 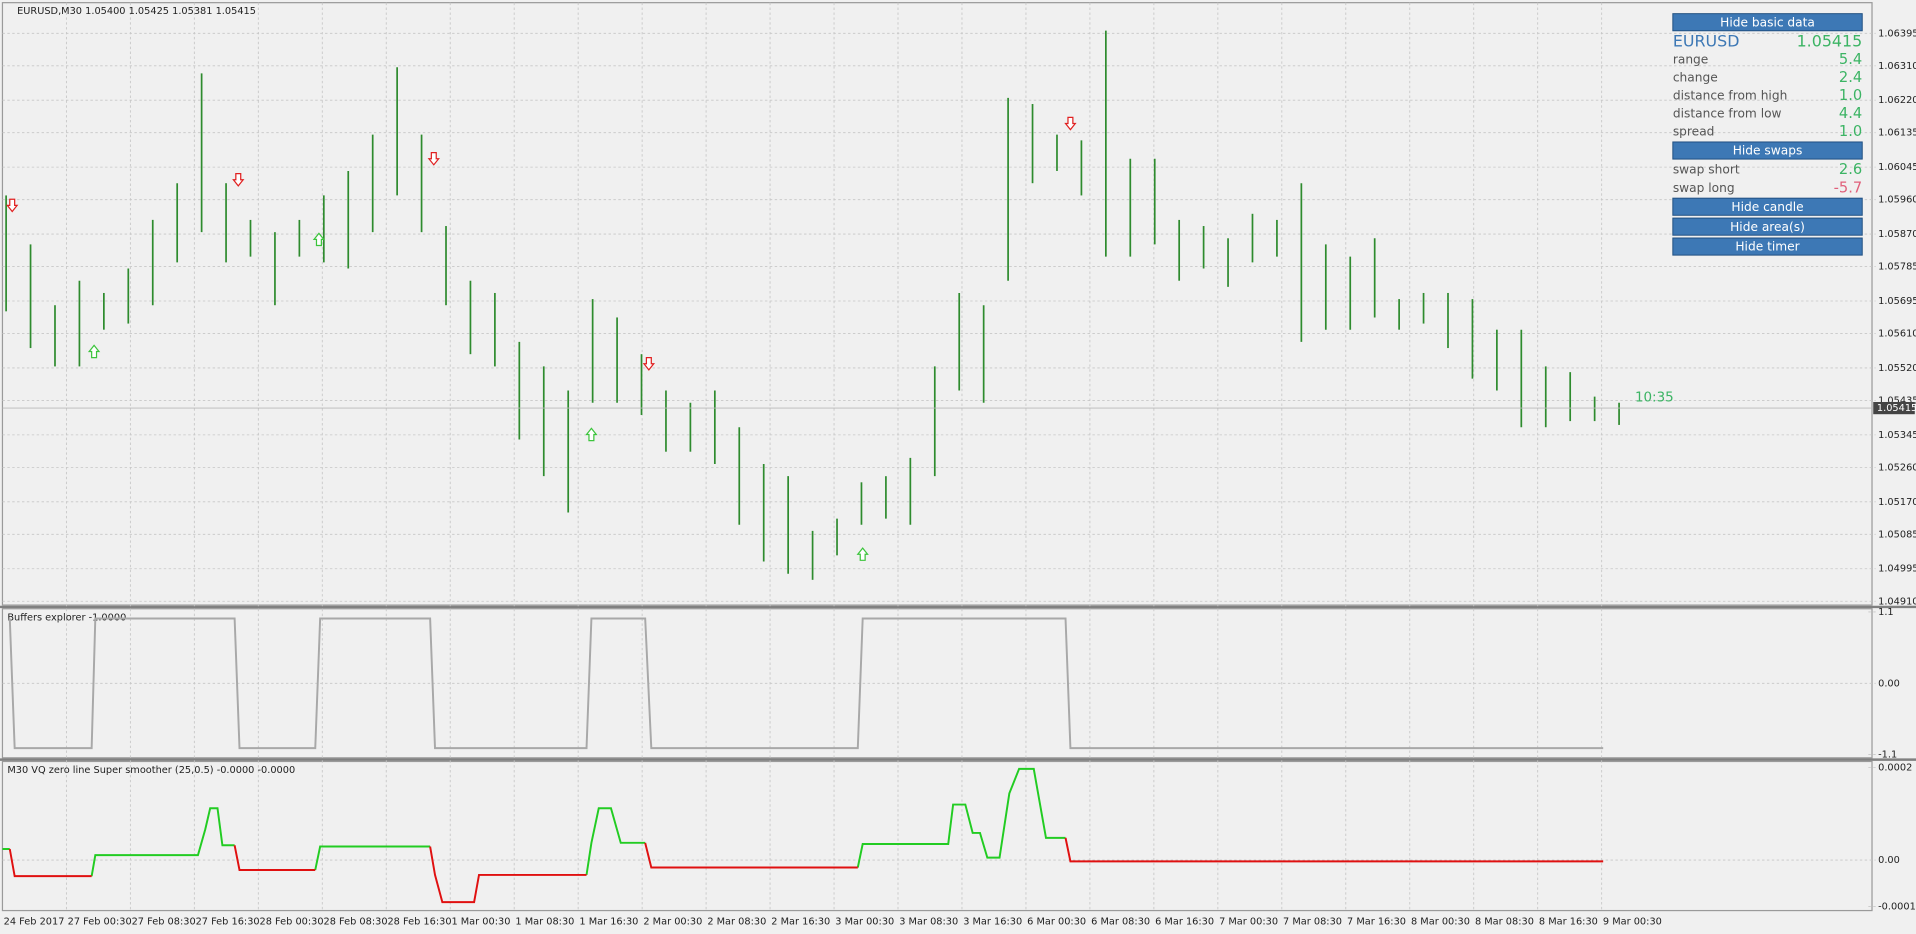 I want to click on x-tick-label: 27 Feb 16:30, so click(x=228, y=922).